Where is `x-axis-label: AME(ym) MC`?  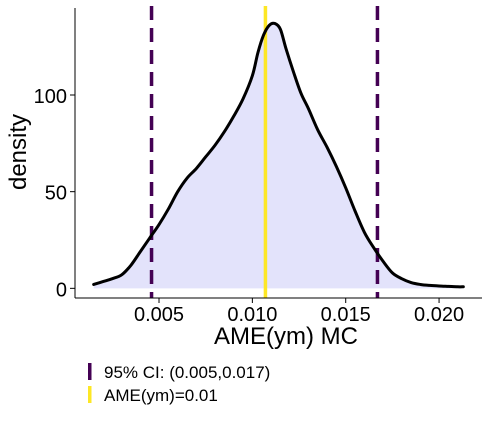 x-axis-label: AME(ym) MC is located at coordinates (286, 336).